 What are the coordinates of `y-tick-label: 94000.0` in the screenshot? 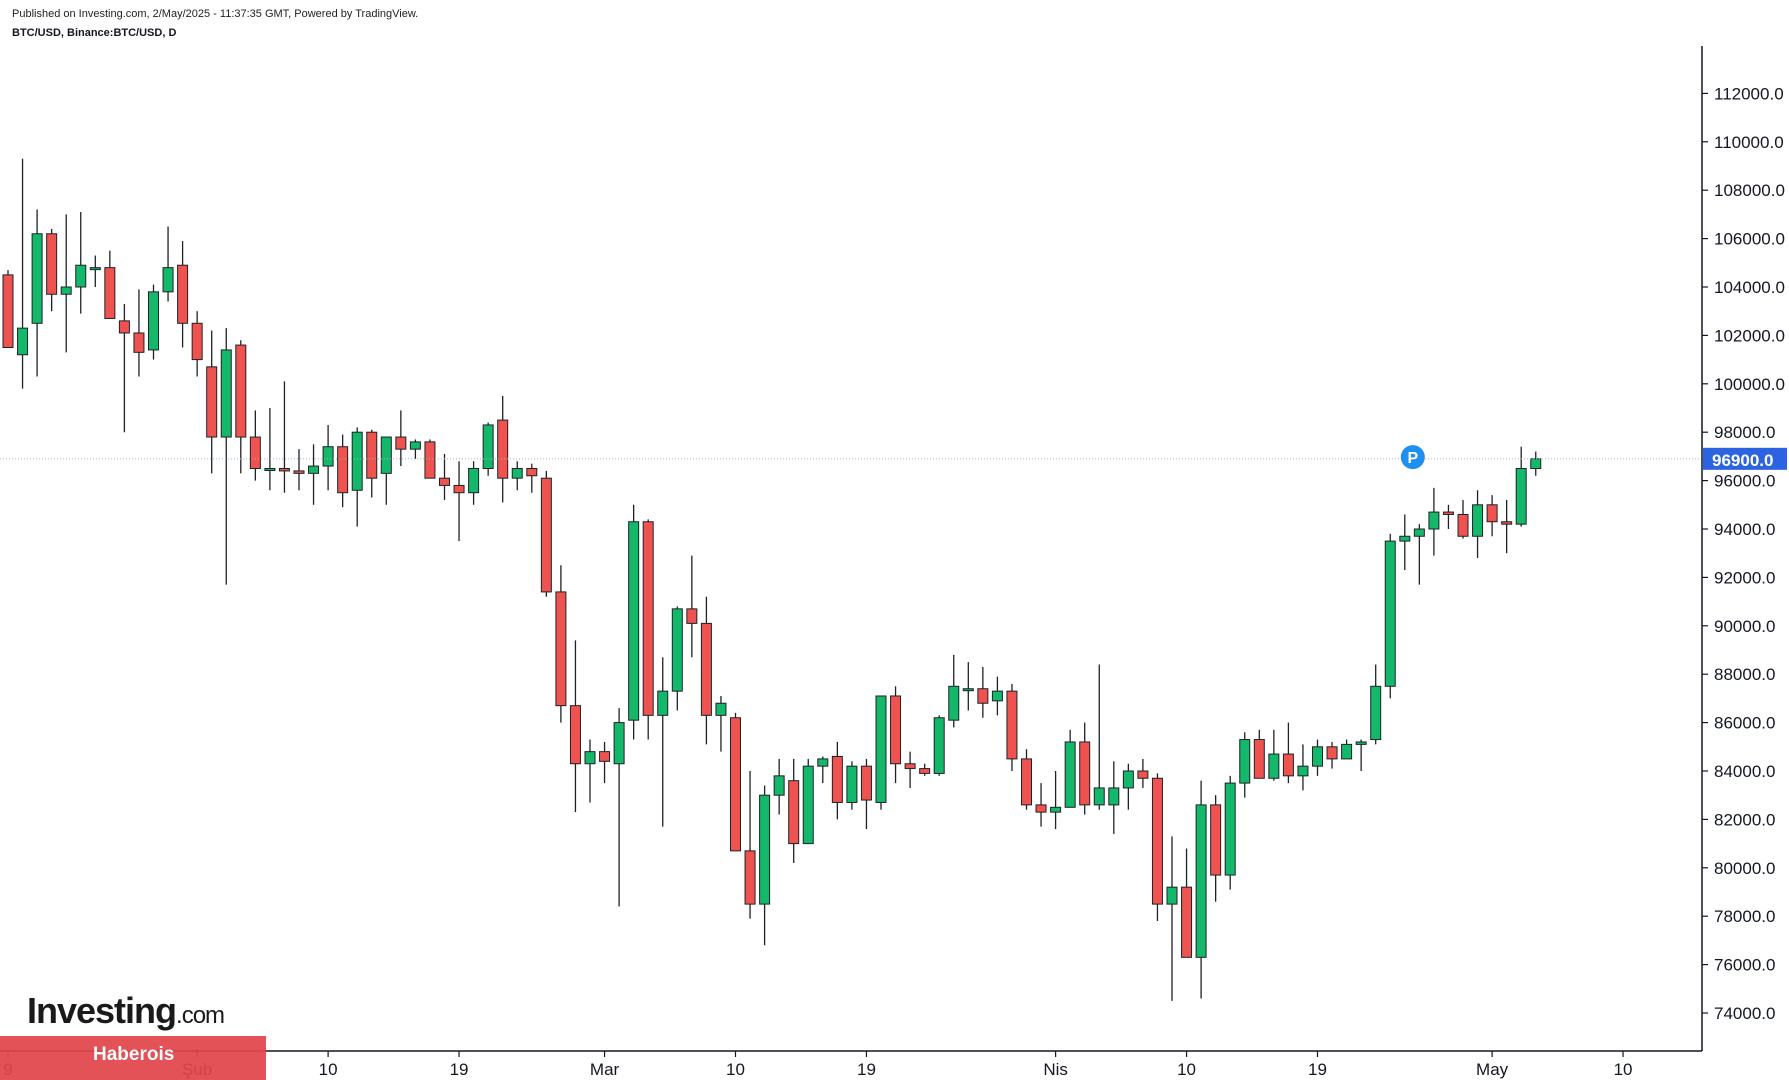 It's located at (1744, 529).